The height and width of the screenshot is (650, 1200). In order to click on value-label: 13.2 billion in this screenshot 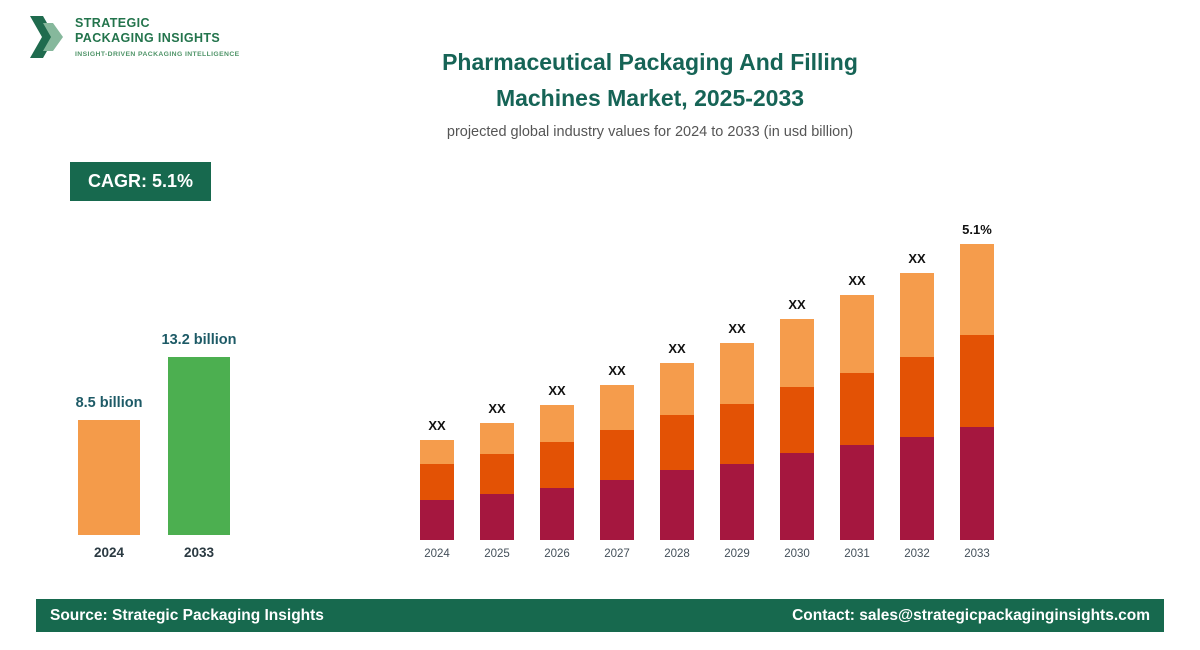, I will do `click(199, 339)`.